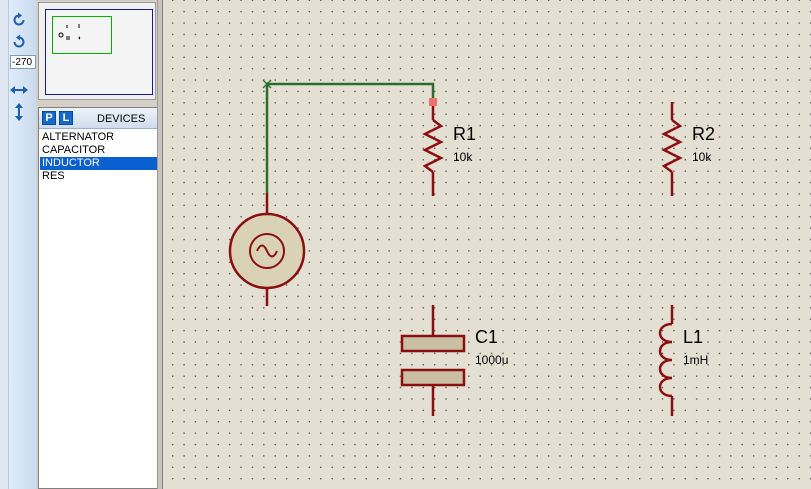 The height and width of the screenshot is (489, 811). I want to click on device-list: ALTERNATOR CAPACITOR INDUCTOR RES, so click(98, 157).